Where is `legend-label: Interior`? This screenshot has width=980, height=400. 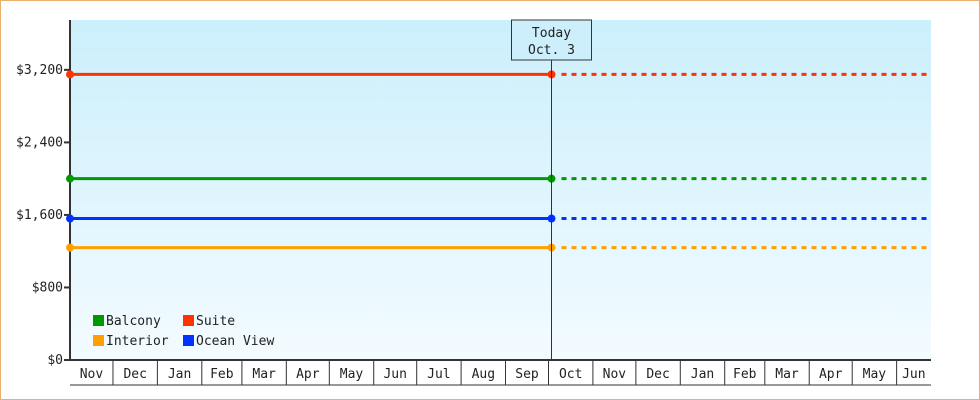
legend-label: Interior is located at coordinates (137, 341).